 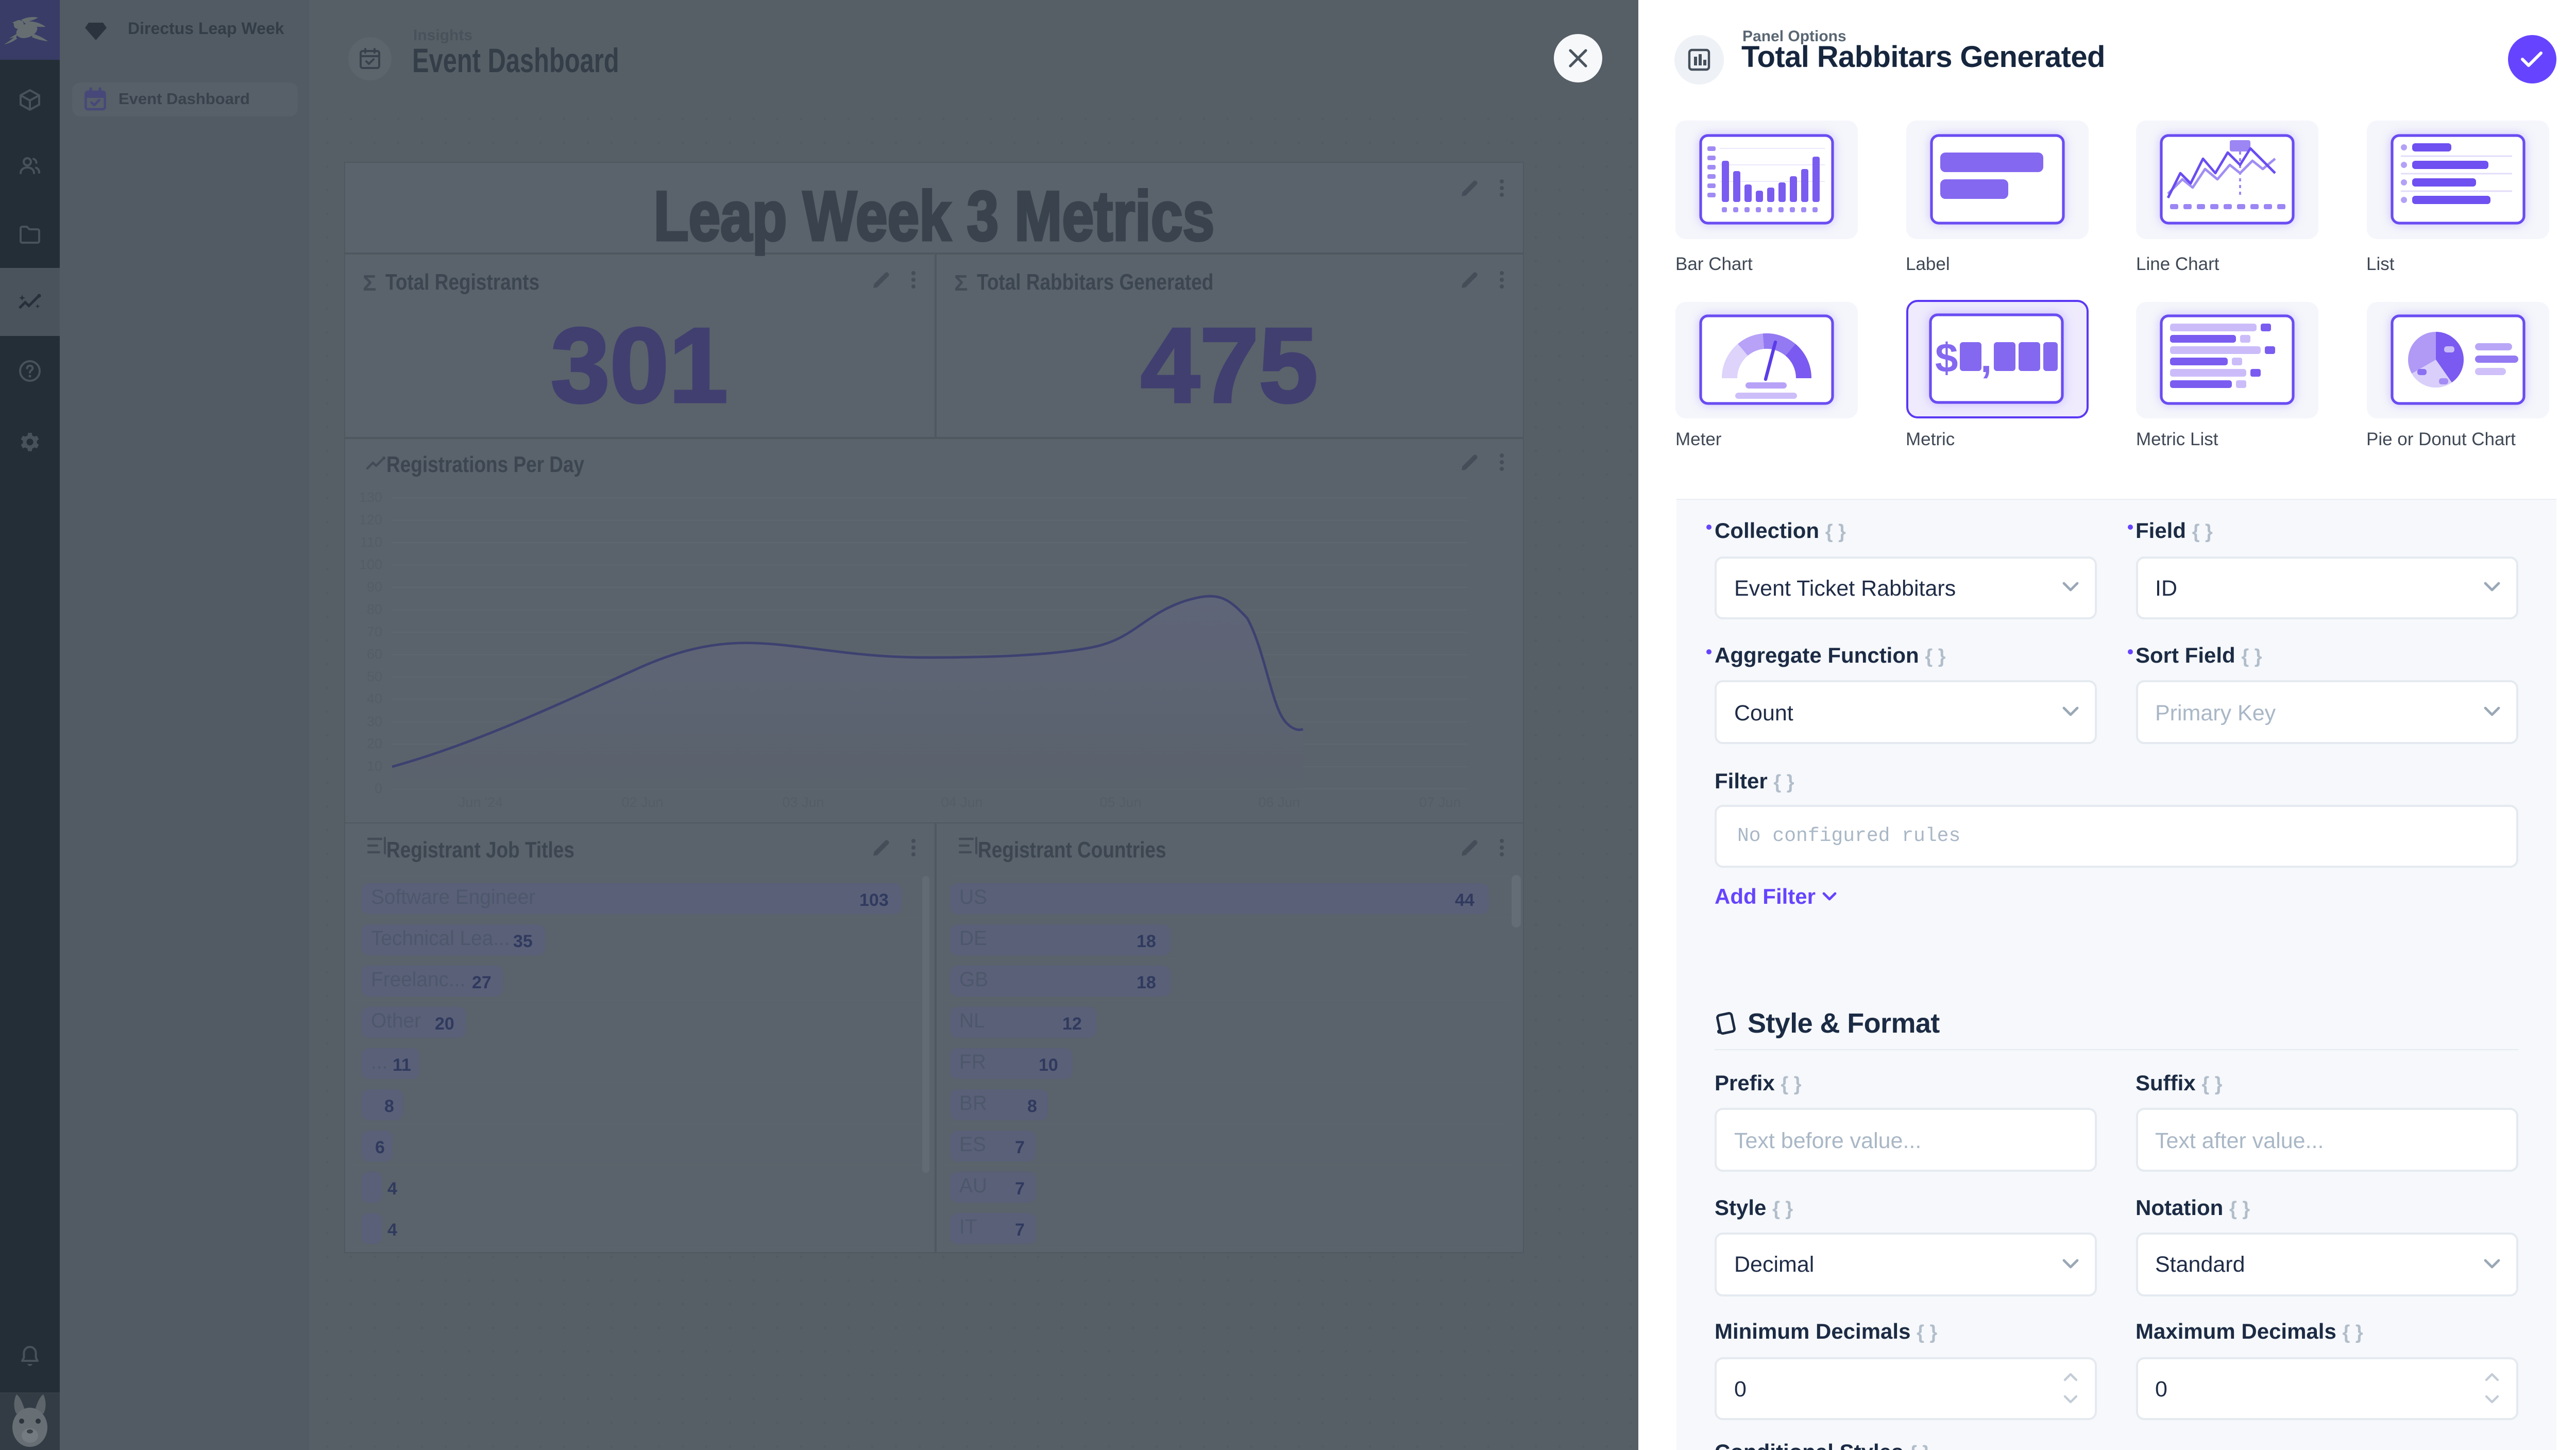 What do you see at coordinates (1278, 802) in the screenshot?
I see `svg-text: 06 Jun` at bounding box center [1278, 802].